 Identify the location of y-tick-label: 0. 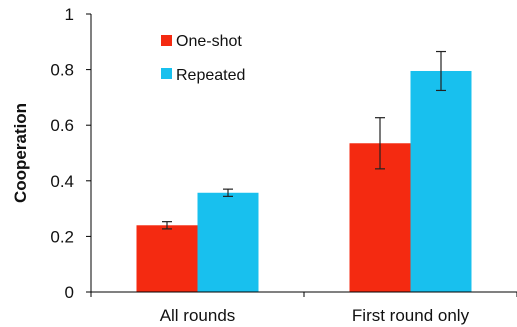
(69, 292).